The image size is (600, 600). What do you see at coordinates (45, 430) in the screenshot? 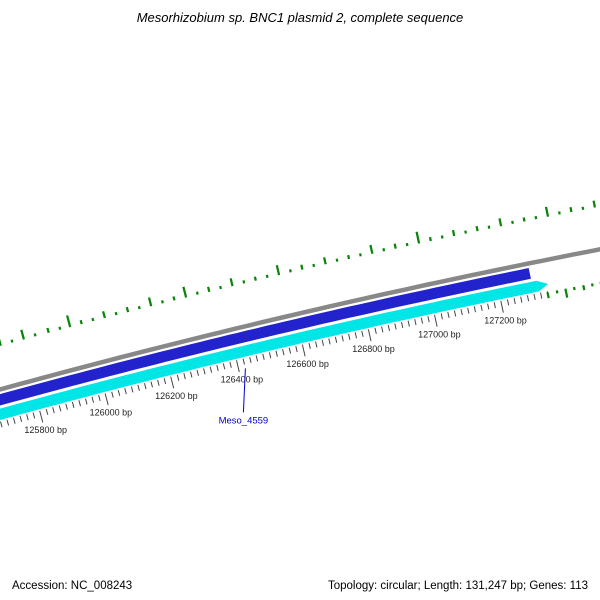
I see `ruler-label: 125800 bp` at bounding box center [45, 430].